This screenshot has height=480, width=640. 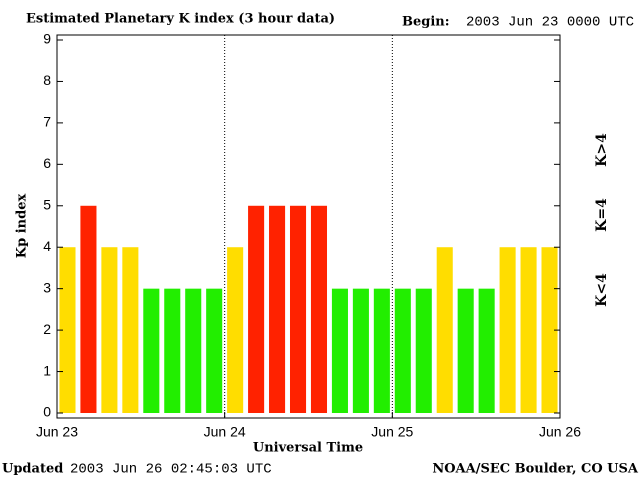 I want to click on y-tick-label: 4, so click(x=47, y=246).